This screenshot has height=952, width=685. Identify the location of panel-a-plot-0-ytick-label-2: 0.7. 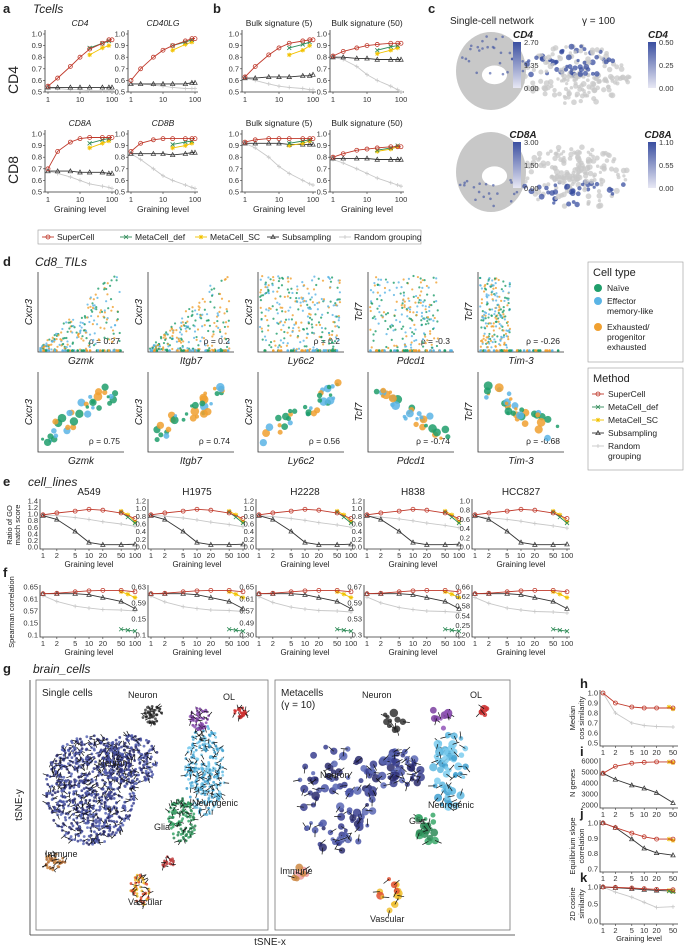
(37, 68).